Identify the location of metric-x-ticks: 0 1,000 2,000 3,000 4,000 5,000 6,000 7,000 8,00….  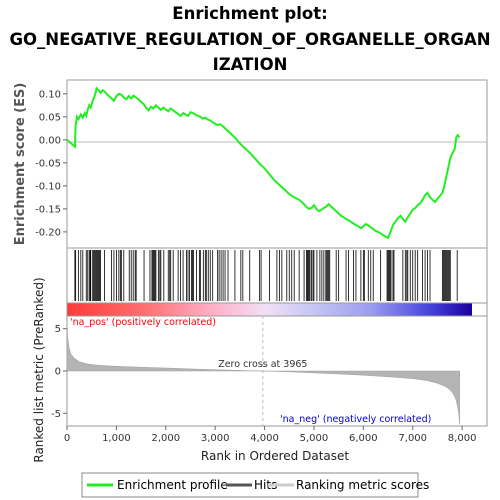
(270, 435).